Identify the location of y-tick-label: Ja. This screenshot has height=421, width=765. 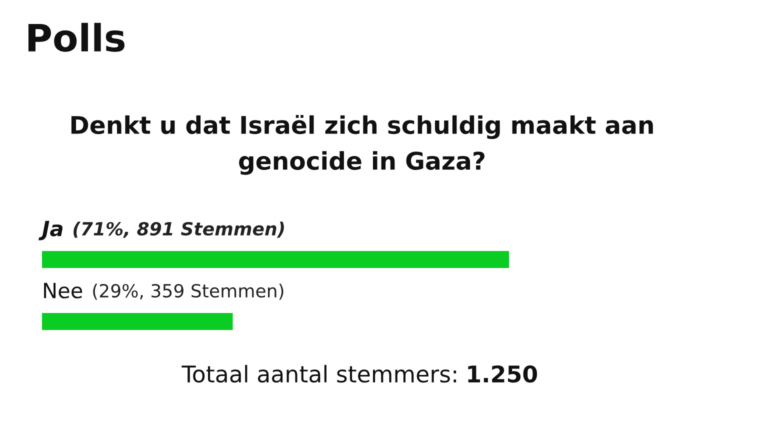
(50, 230).